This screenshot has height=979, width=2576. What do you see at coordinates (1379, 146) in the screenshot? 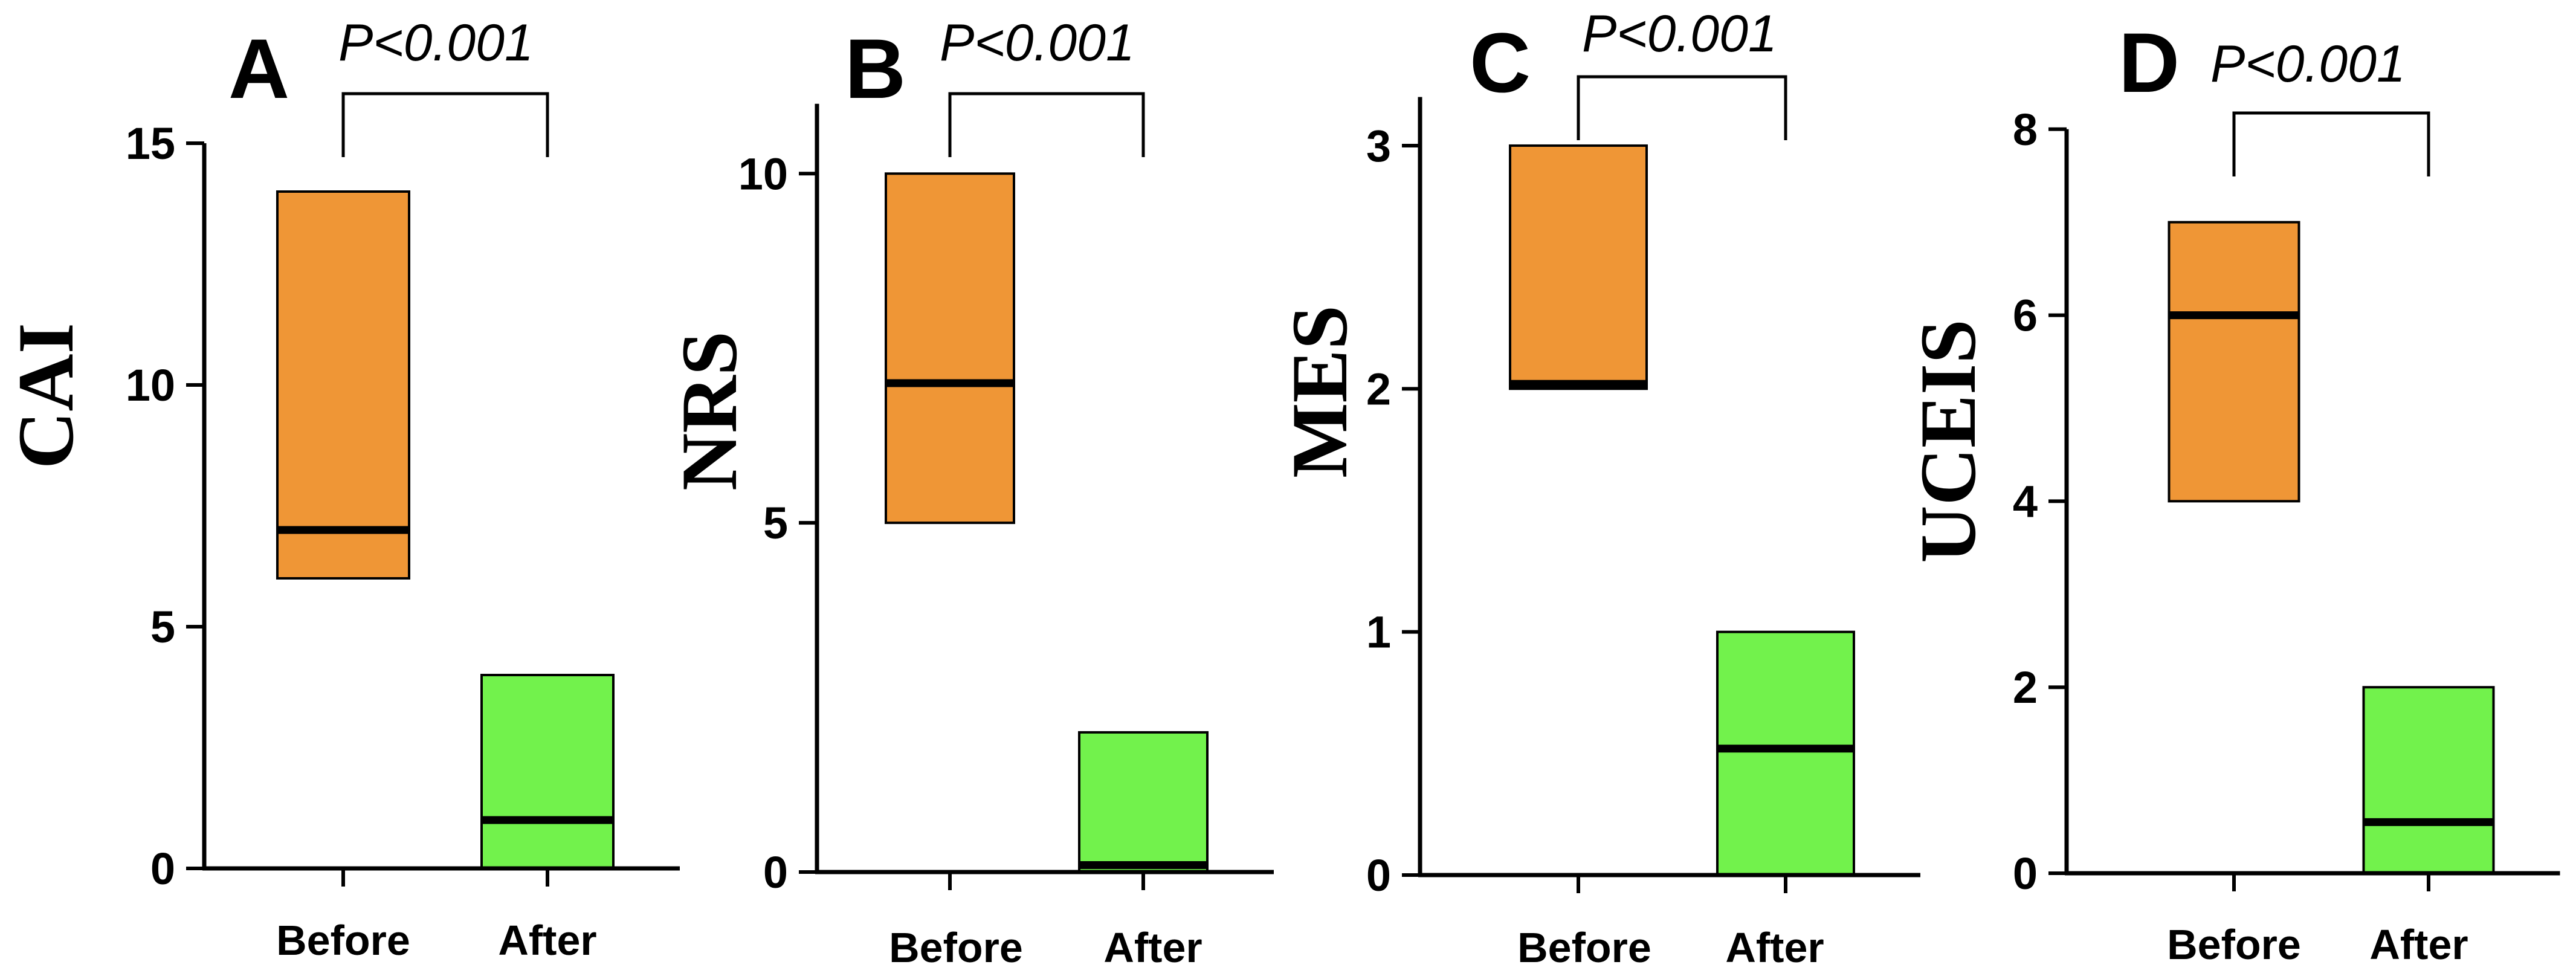
I see `y-tick-label: 3` at bounding box center [1379, 146].